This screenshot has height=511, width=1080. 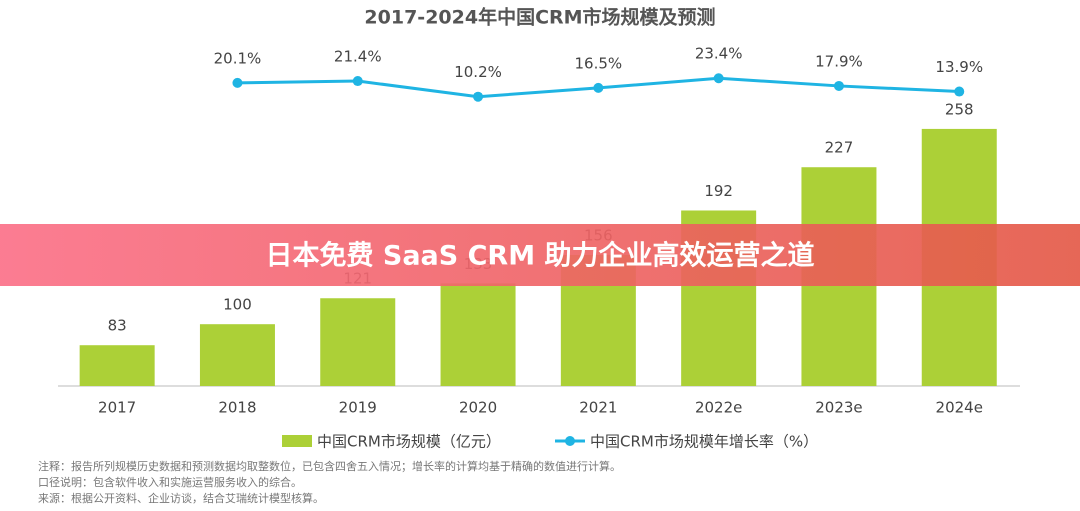 I want to click on data-label: 13.9%, so click(x=959, y=67).